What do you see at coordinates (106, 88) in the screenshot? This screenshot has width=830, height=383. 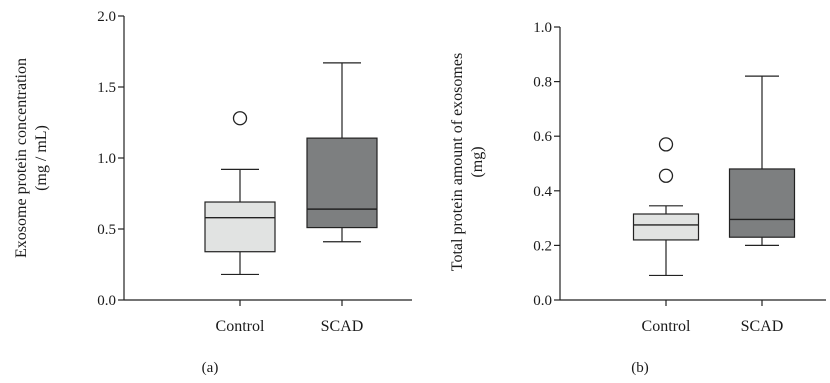 I see `y-tick-label: 1.5` at bounding box center [106, 88].